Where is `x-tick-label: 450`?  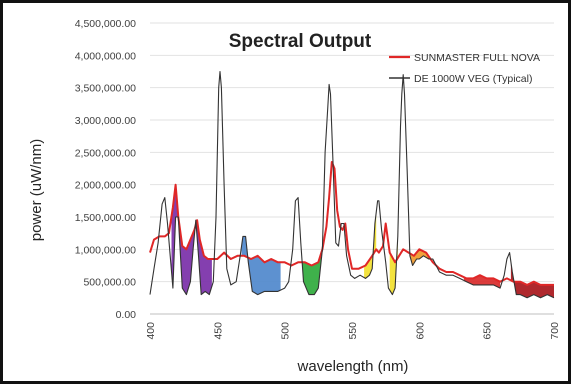 x-tick-label: 450 is located at coordinates (218, 331).